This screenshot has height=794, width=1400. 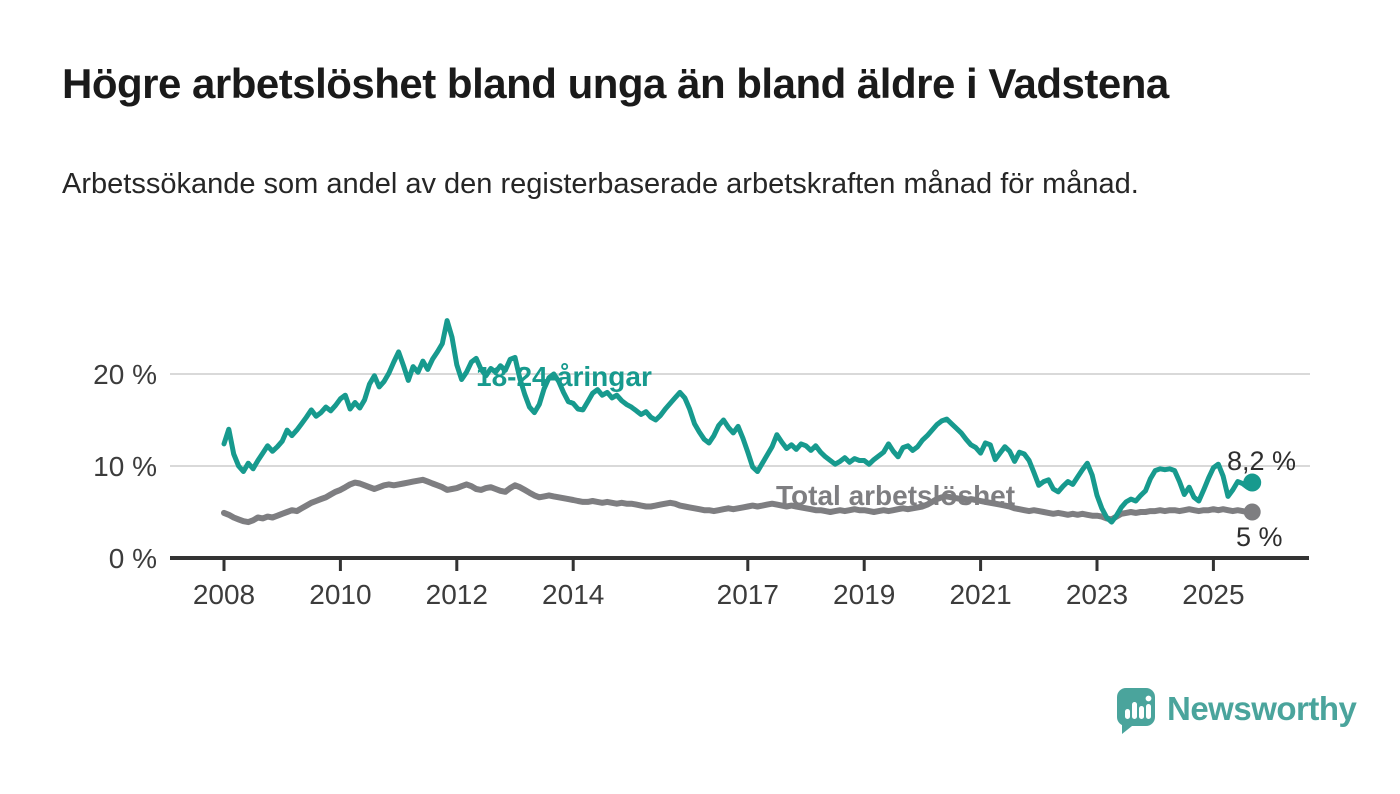 What do you see at coordinates (133, 558) in the screenshot?
I see `y-axis-label: 0 %` at bounding box center [133, 558].